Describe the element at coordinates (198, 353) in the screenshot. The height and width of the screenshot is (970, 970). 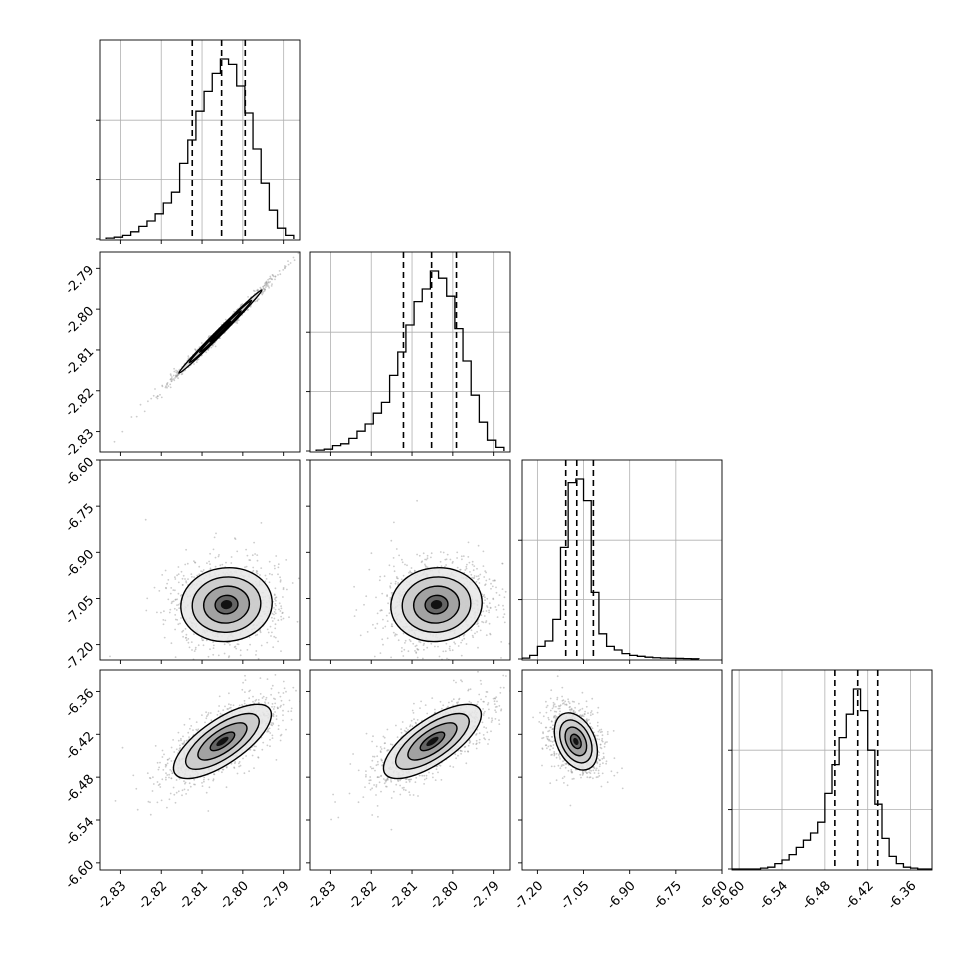
I see `scatter-panel-p0-p1` at that location.